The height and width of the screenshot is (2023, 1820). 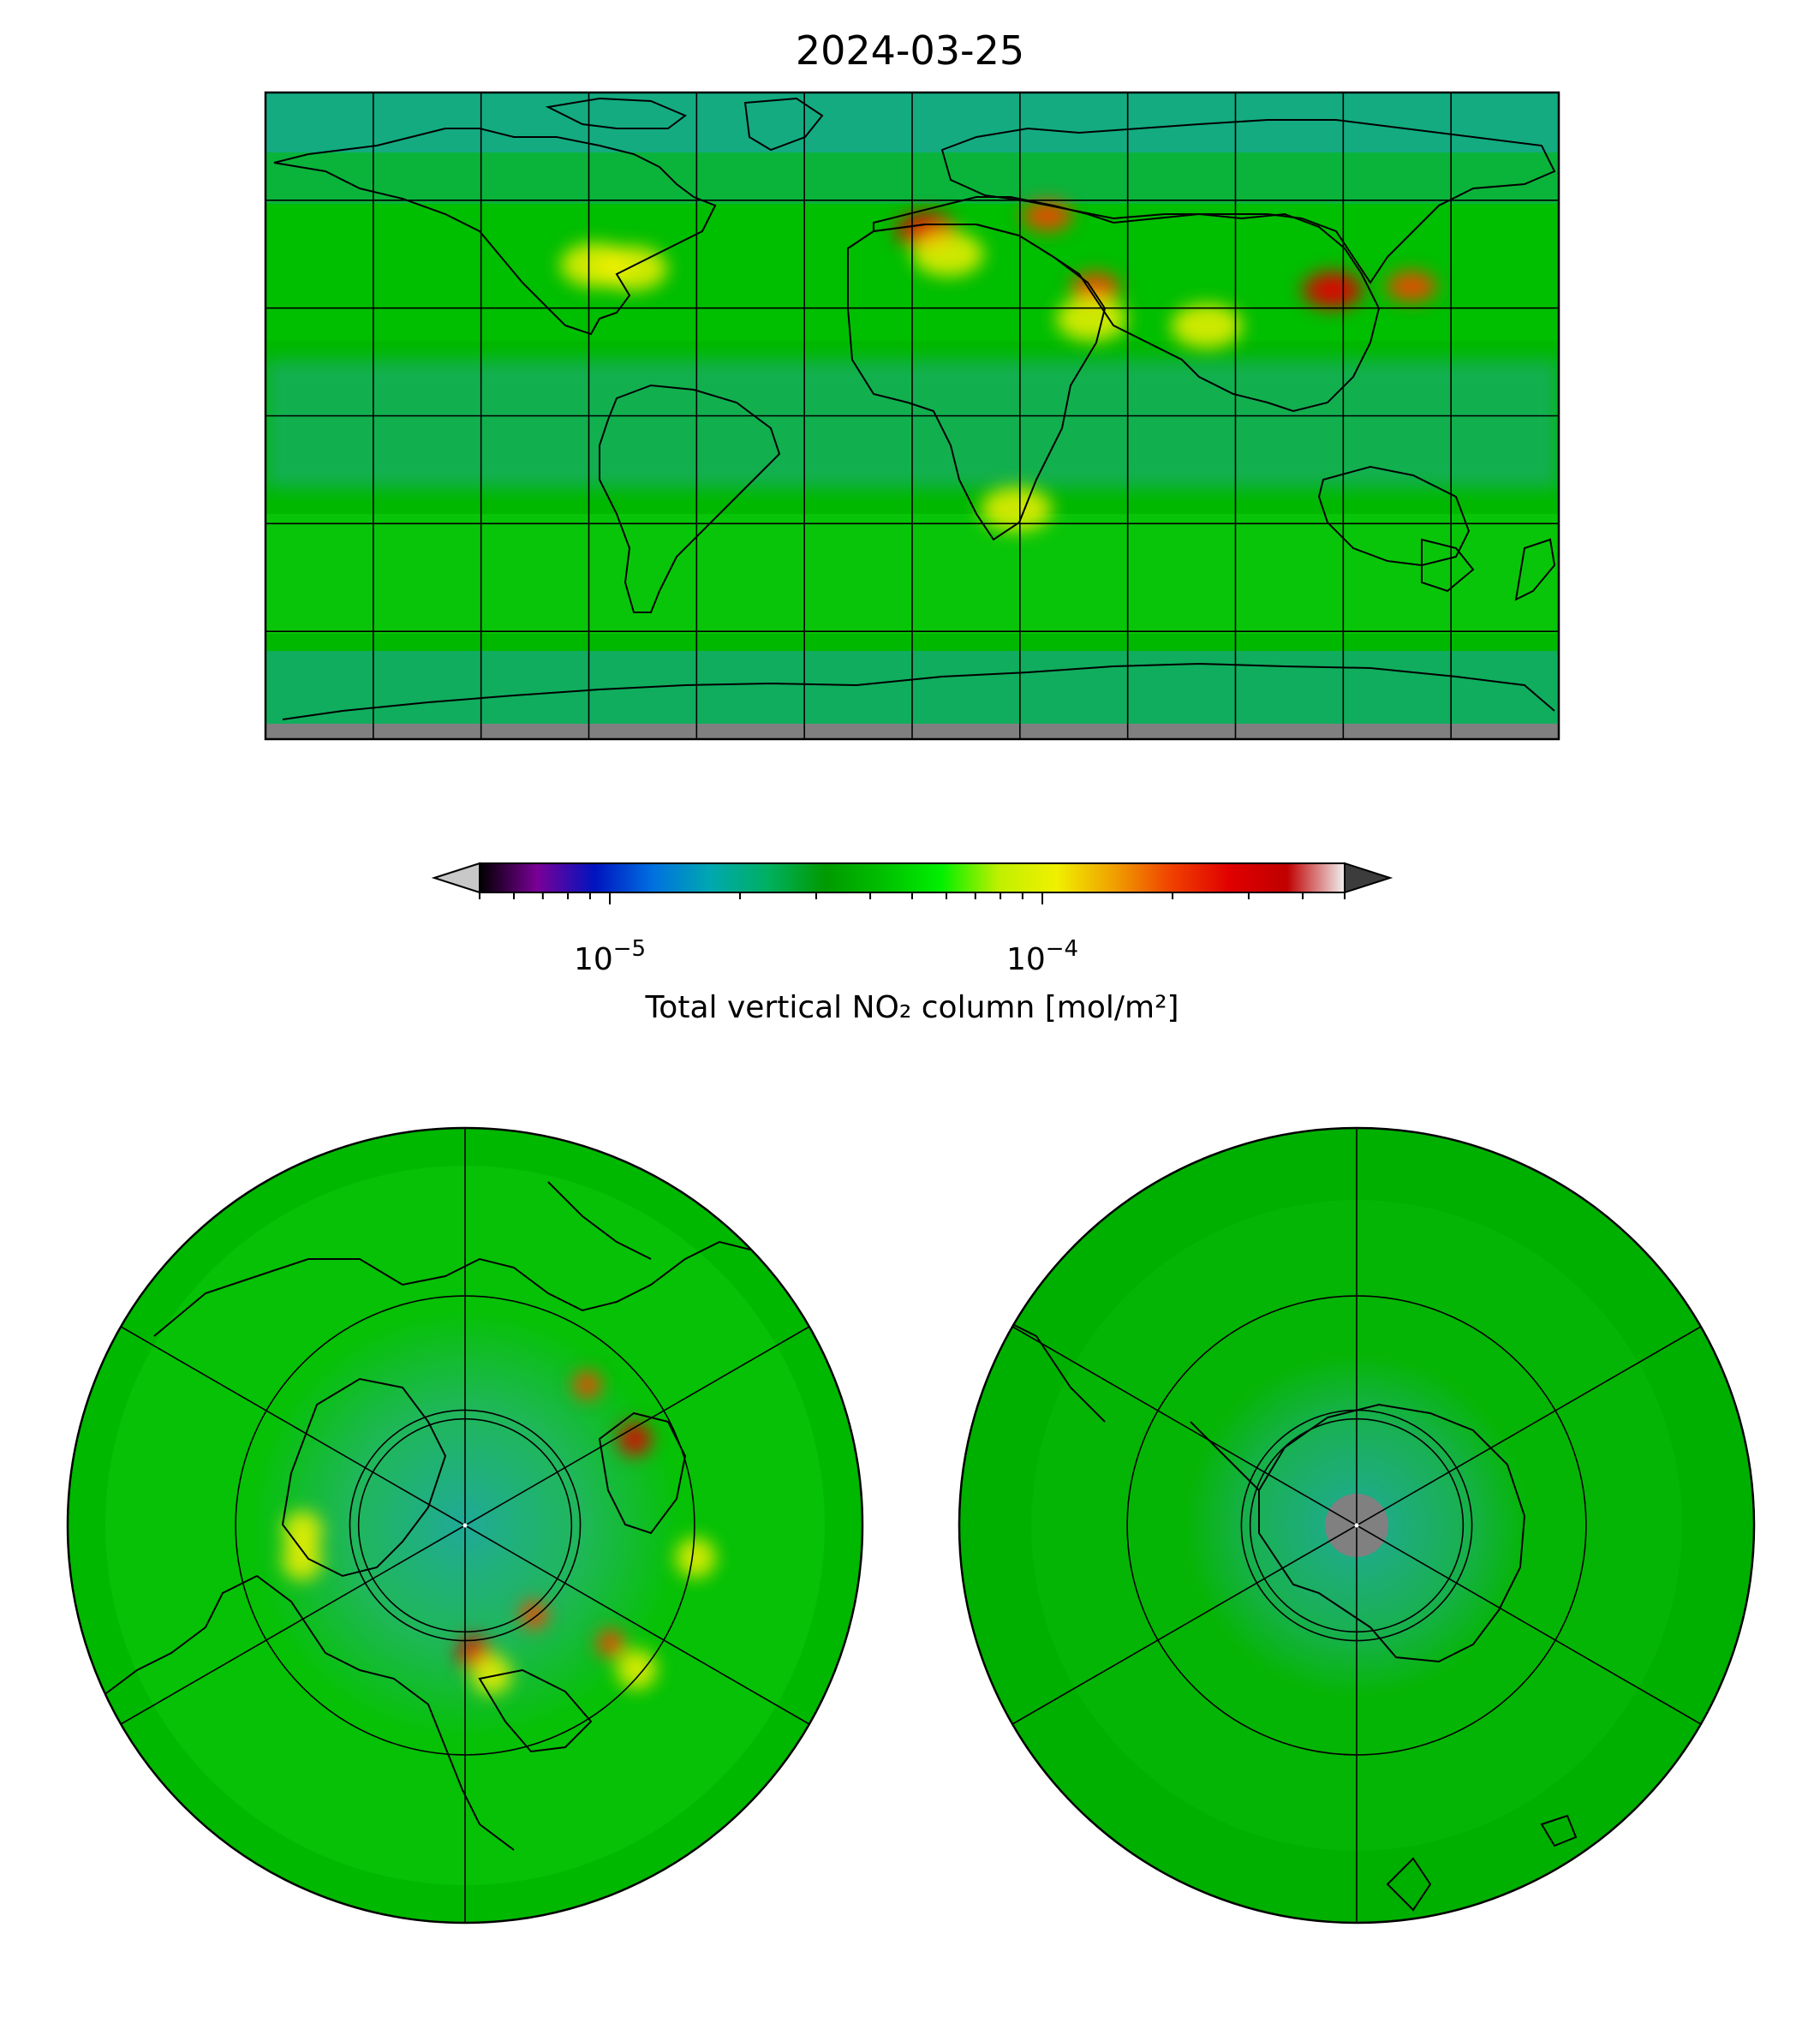 What do you see at coordinates (302, 1531) in the screenshot?
I see `north-hotspot-us-midwest` at bounding box center [302, 1531].